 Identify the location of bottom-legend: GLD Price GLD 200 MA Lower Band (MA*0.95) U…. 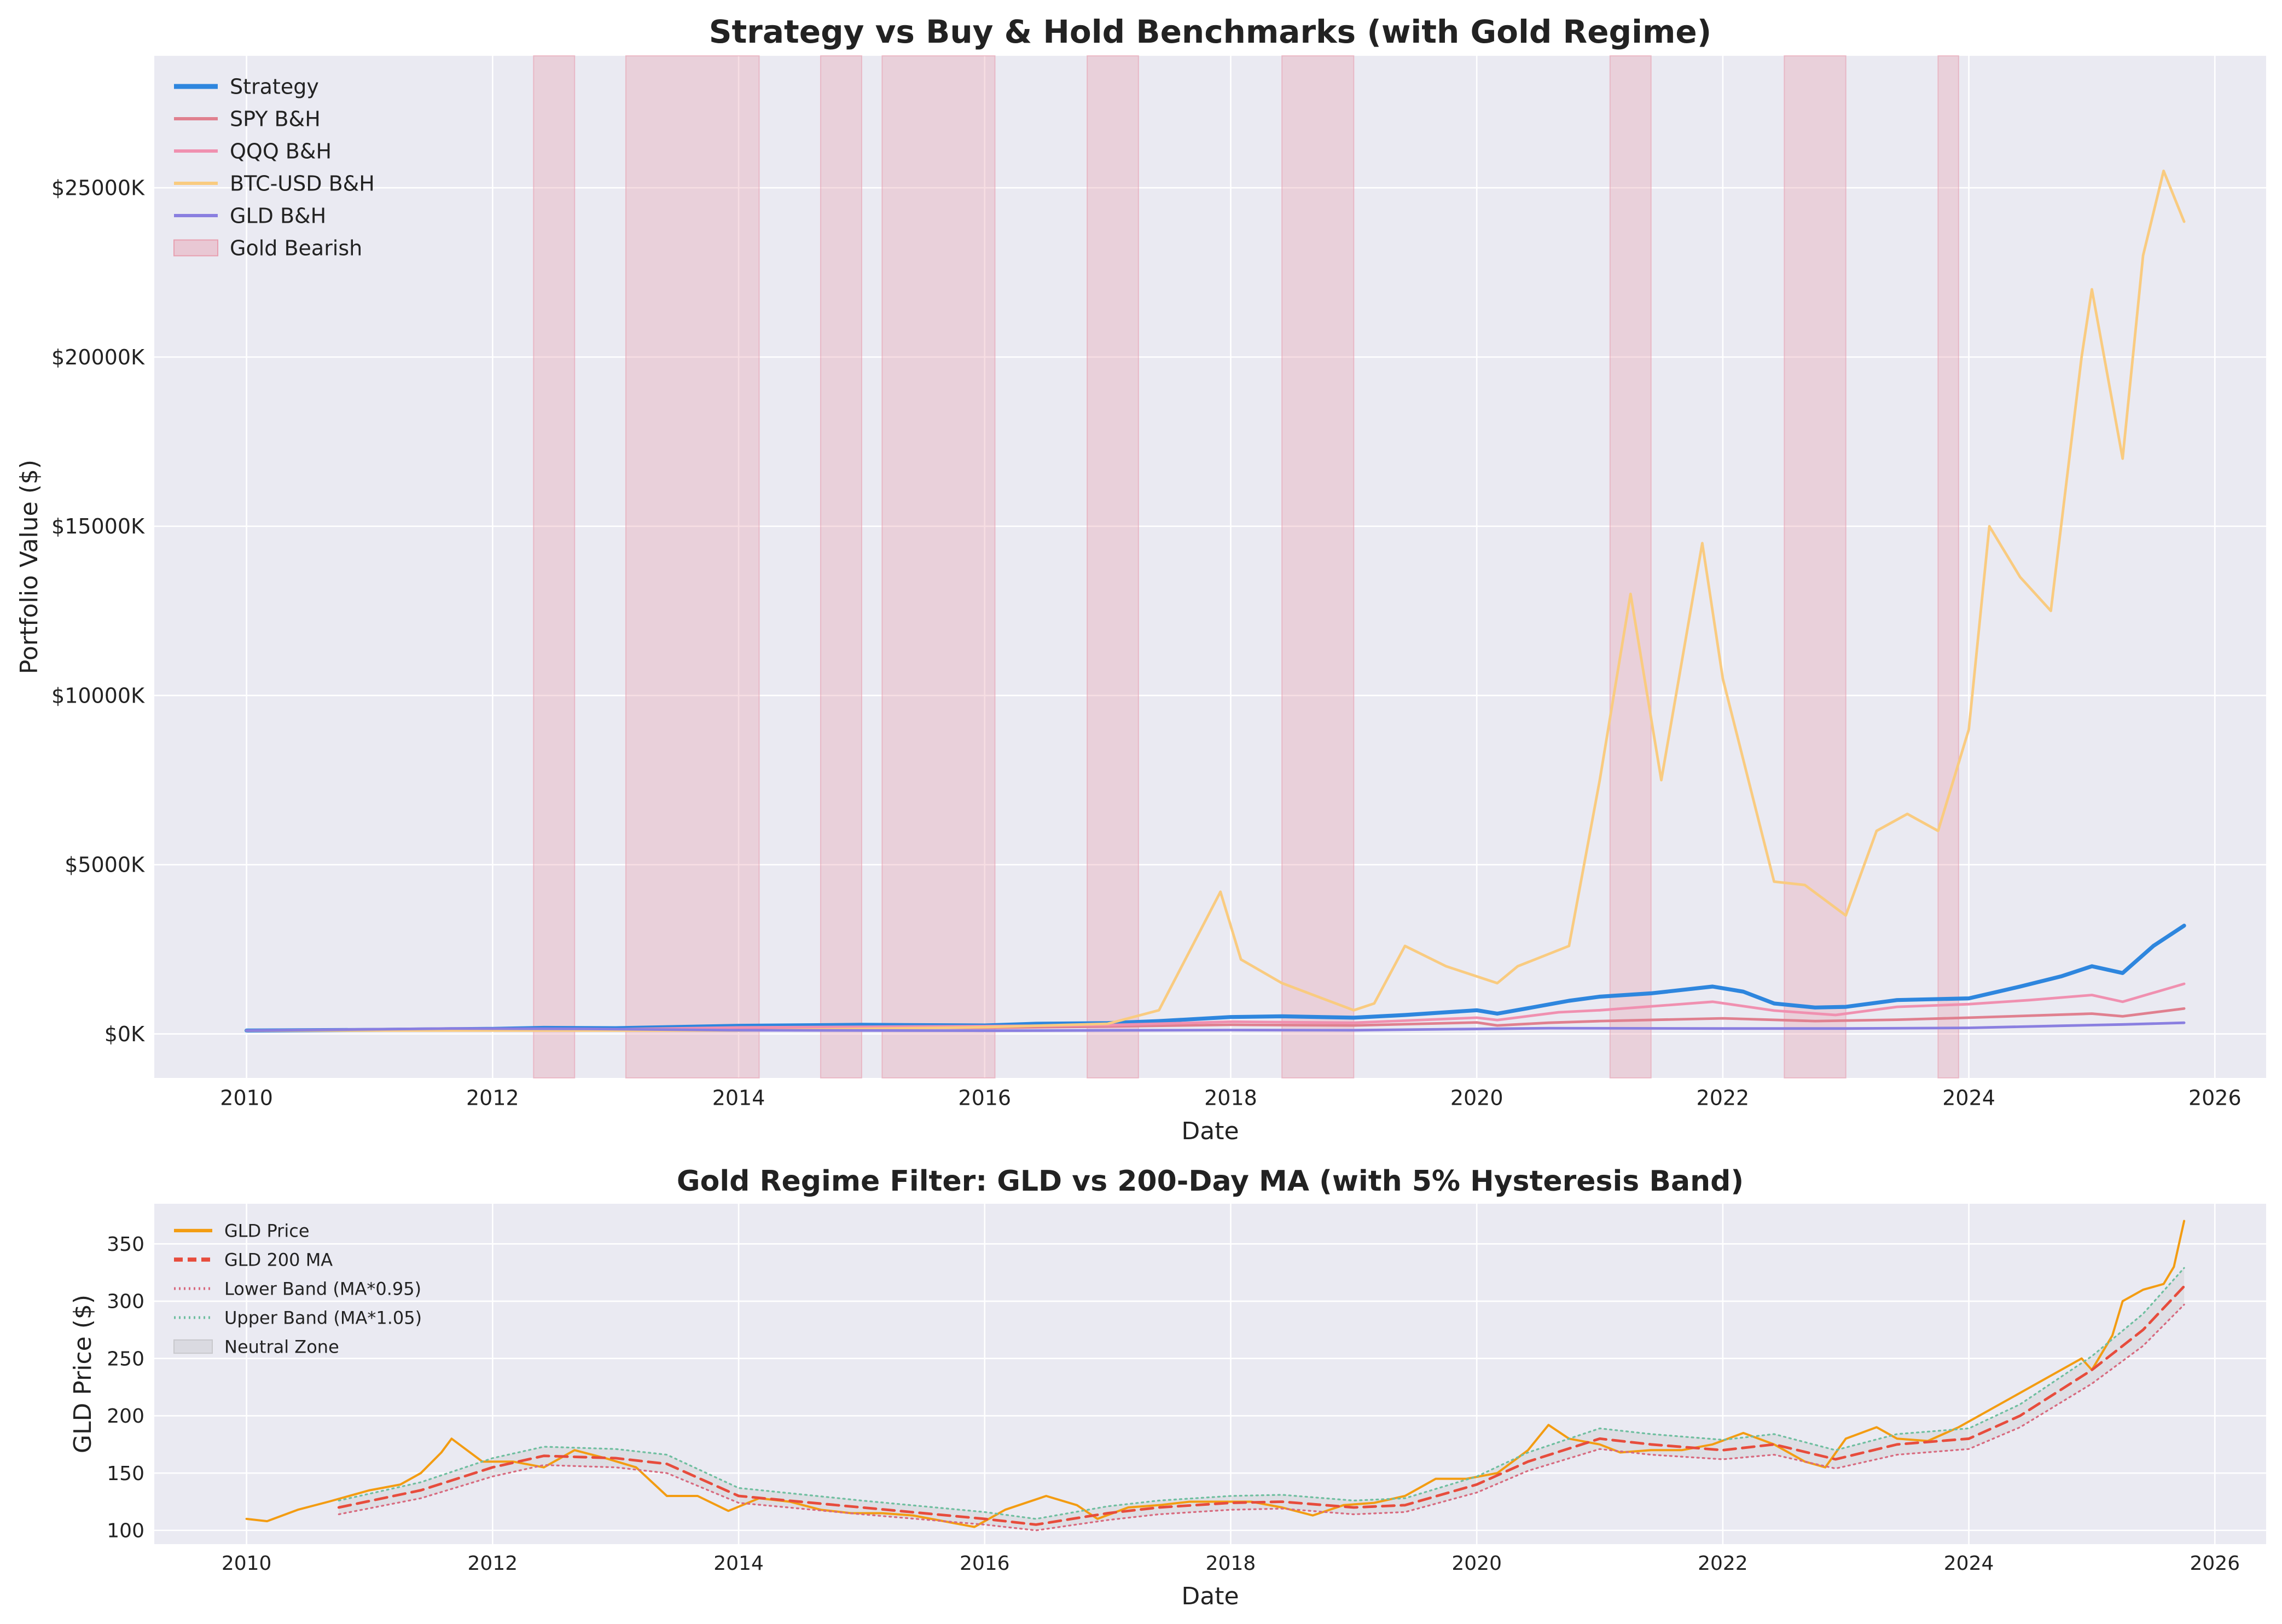
(297, 1290).